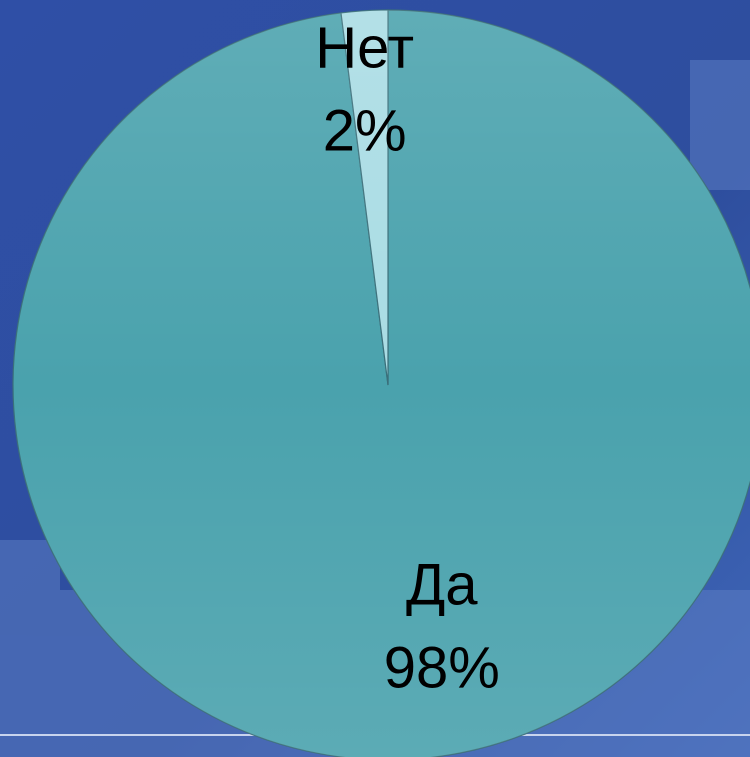 This screenshot has height=757, width=750. I want to click on value-label: 98%, so click(442, 667).